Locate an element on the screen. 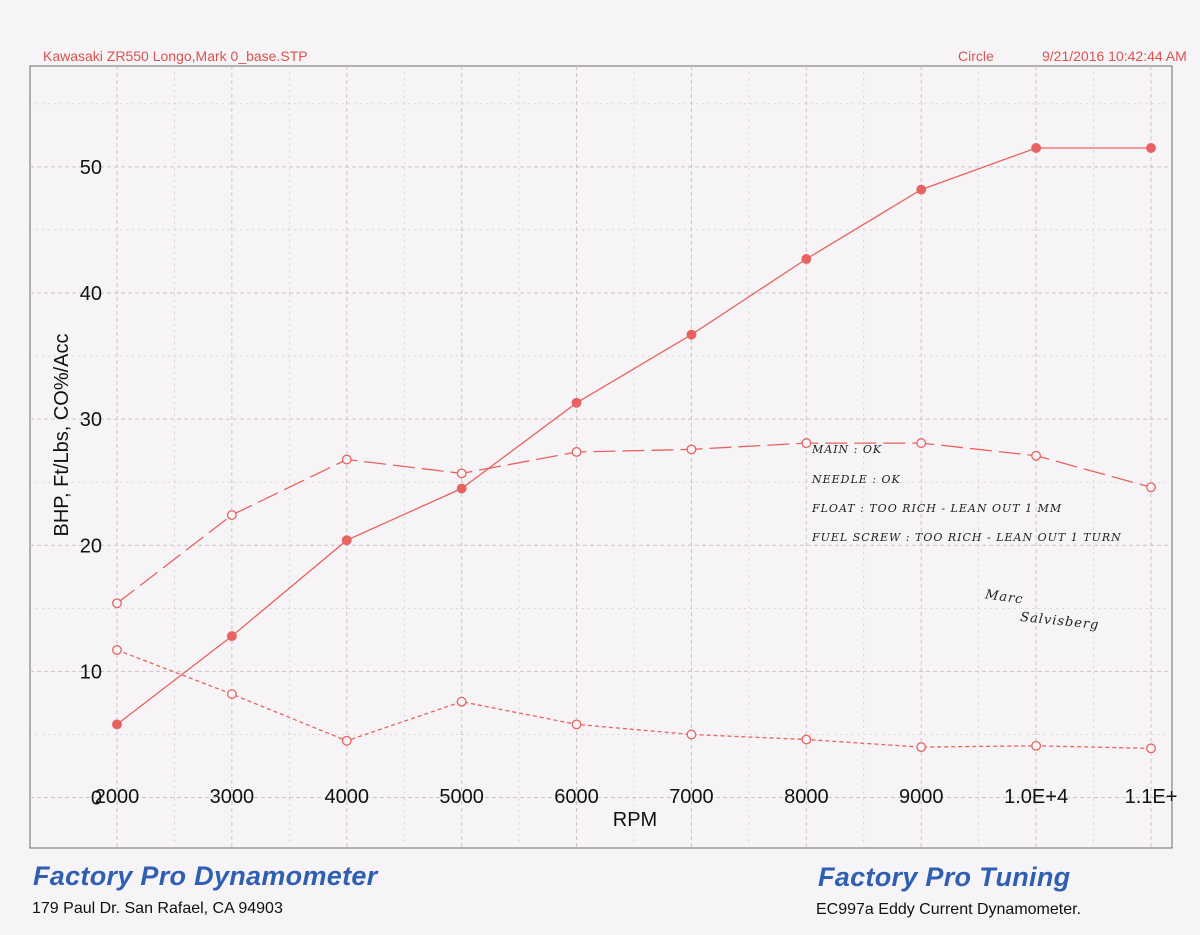 This screenshot has height=935, width=1200. y-tick-label: 40 is located at coordinates (91, 294).